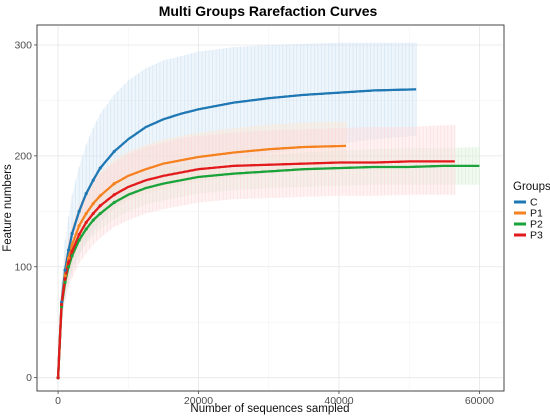 The height and width of the screenshot is (418, 550). What do you see at coordinates (536, 236) in the screenshot?
I see `legend-label-p3: P3` at bounding box center [536, 236].